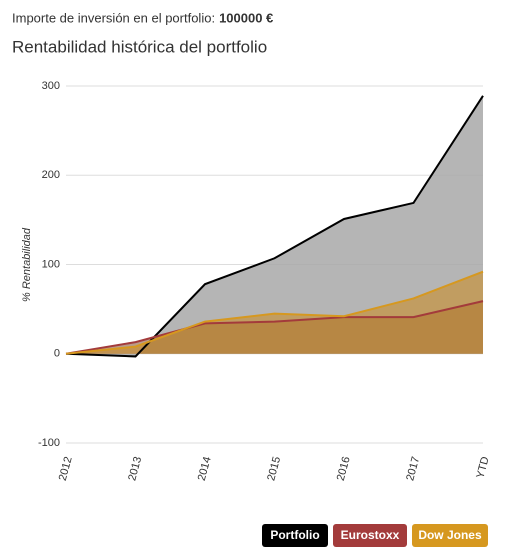 Image resolution: width=525 pixels, height=559 pixels. I want to click on investment-amount: 100000 €, so click(246, 17).